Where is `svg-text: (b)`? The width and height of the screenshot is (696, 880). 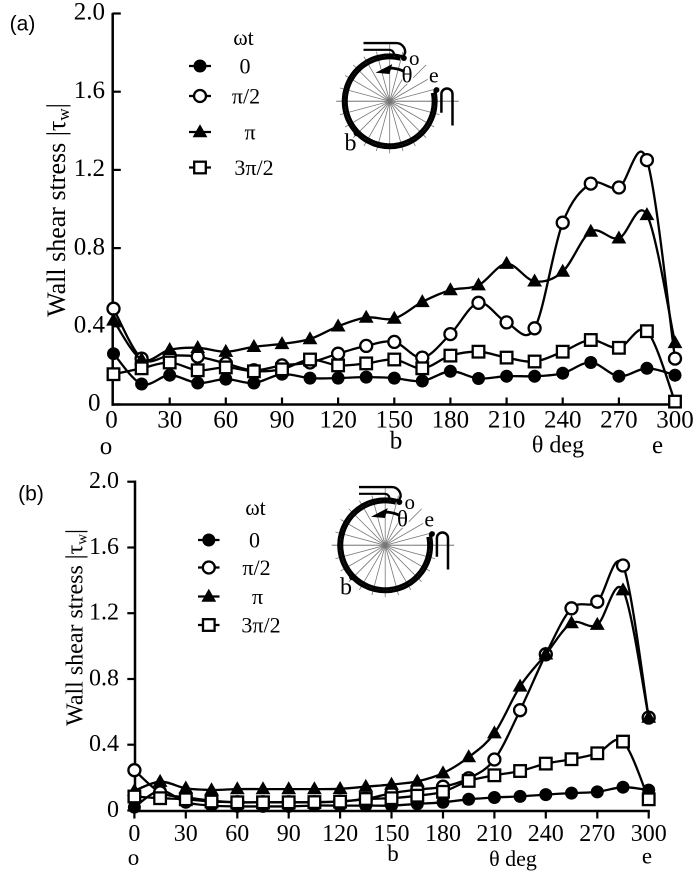 svg-text: (b) is located at coordinates (31, 494).